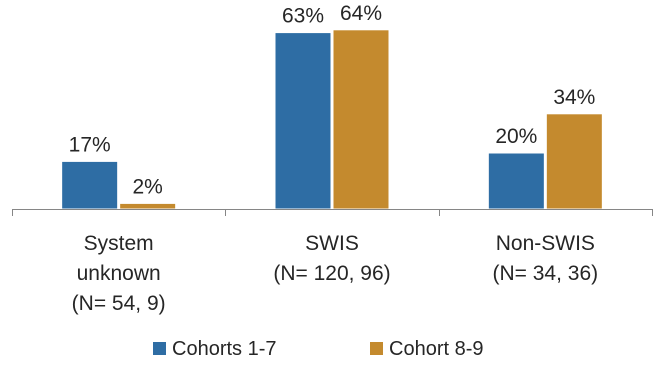 The width and height of the screenshot is (659, 368). Describe the element at coordinates (436, 349) in the screenshot. I see `legend-label: Cohort 8-9` at that location.